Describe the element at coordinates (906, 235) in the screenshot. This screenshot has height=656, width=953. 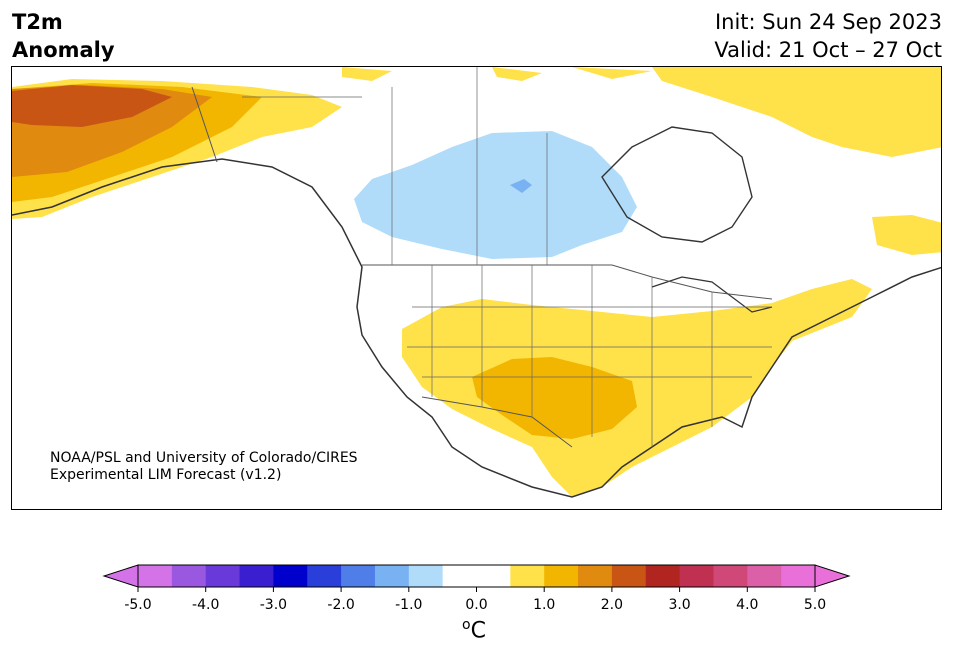
I see `labrador-warm-anomaly` at that location.